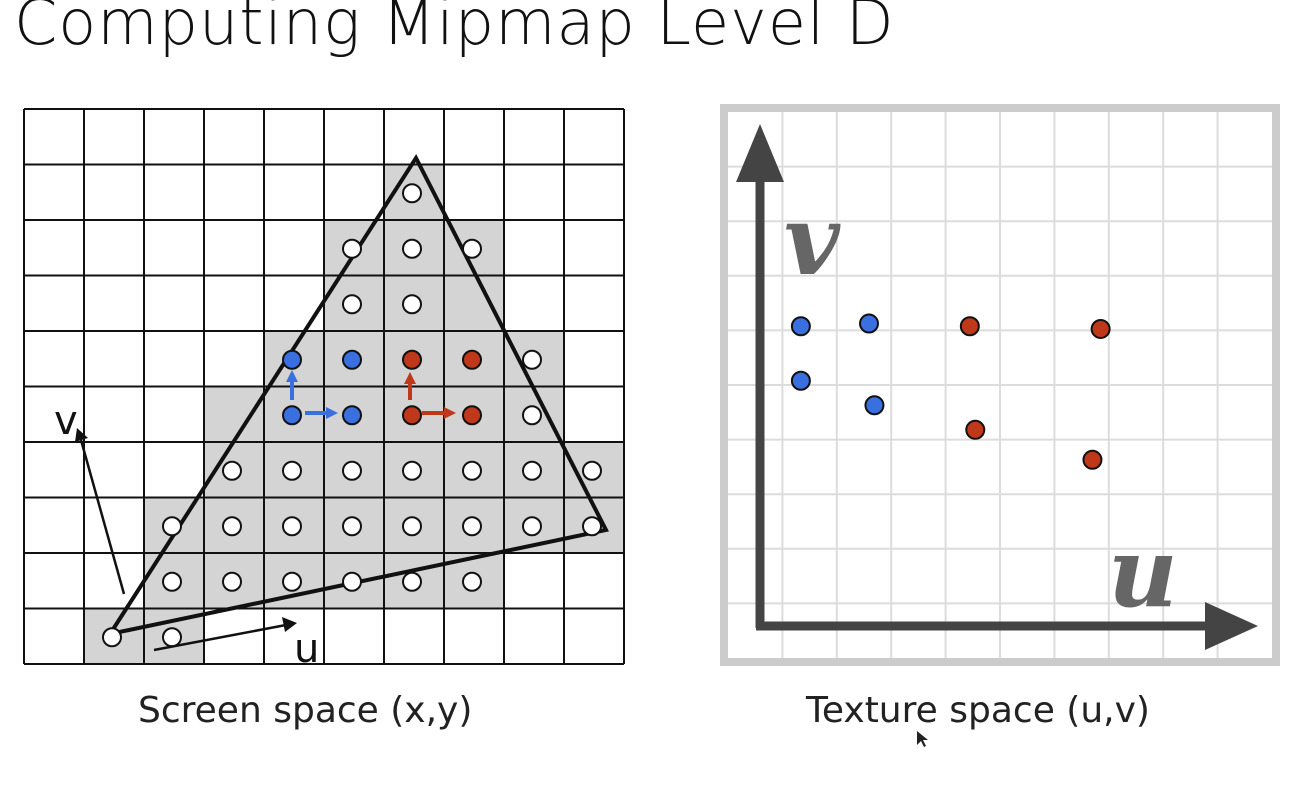 This screenshot has height=785, width=1290. What do you see at coordinates (450, 413) in the screenshot?
I see `red-arrow-right-head` at bounding box center [450, 413].